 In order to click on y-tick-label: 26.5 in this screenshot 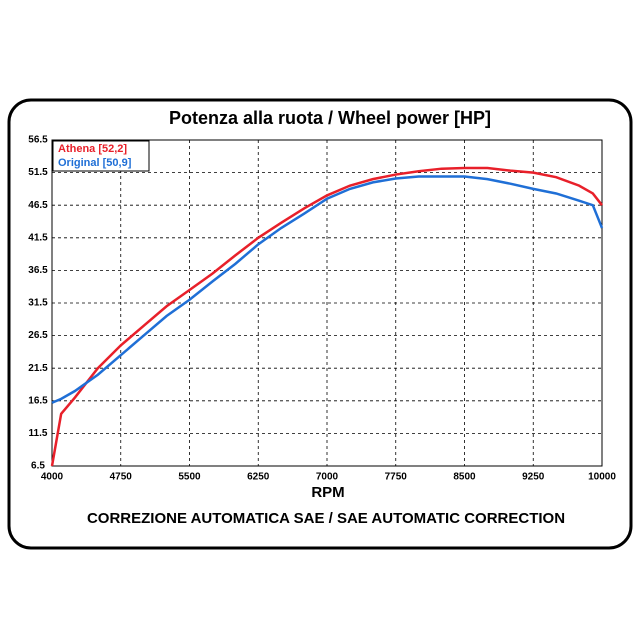, I will do `click(38, 335)`.